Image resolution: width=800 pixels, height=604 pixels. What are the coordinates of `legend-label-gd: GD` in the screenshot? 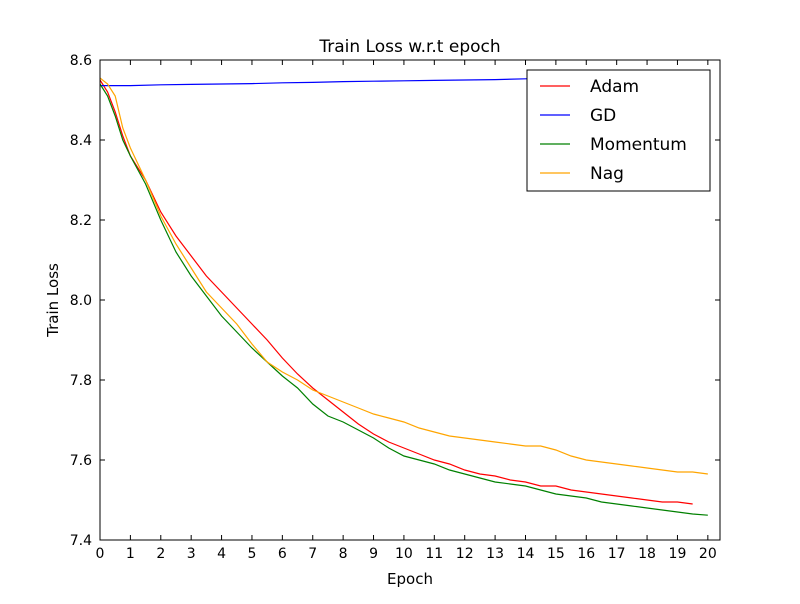 It's located at (603, 116).